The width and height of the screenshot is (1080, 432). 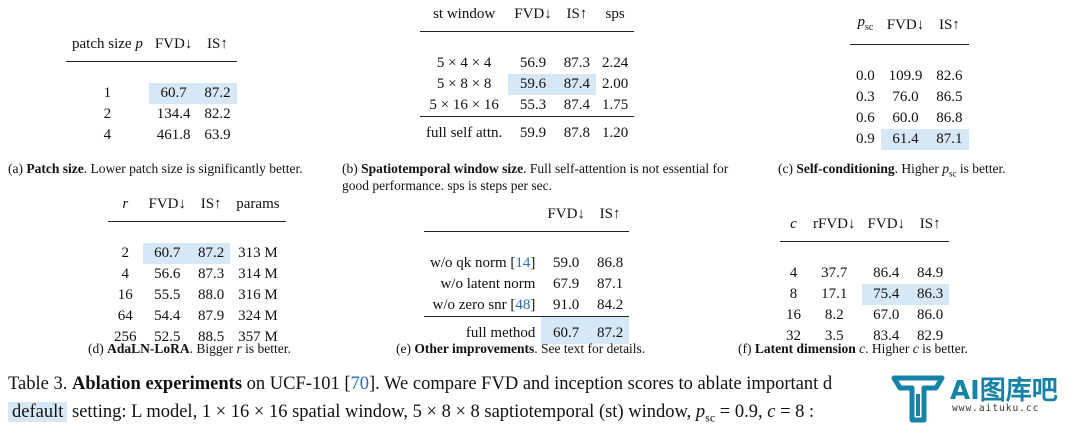 What do you see at coordinates (930, 294) in the screenshot?
I see `cell: 86.3` at bounding box center [930, 294].